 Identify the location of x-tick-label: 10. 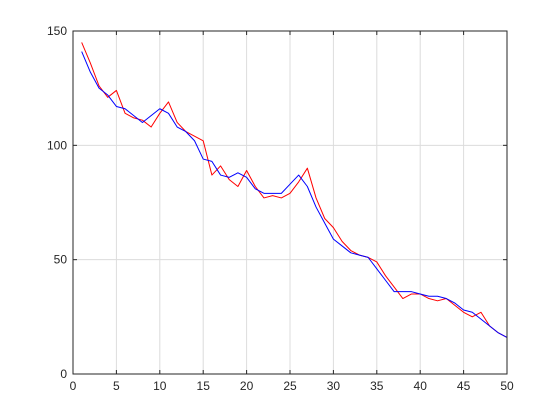
(160, 386).